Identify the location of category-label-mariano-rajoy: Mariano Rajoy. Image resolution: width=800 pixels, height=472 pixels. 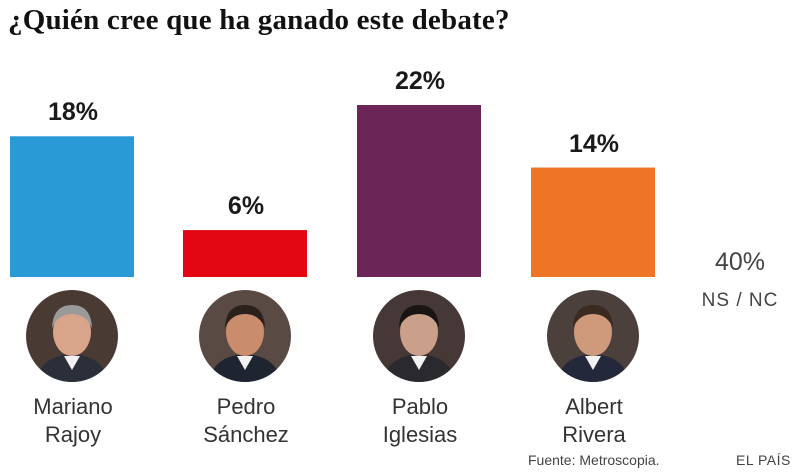
(73, 421).